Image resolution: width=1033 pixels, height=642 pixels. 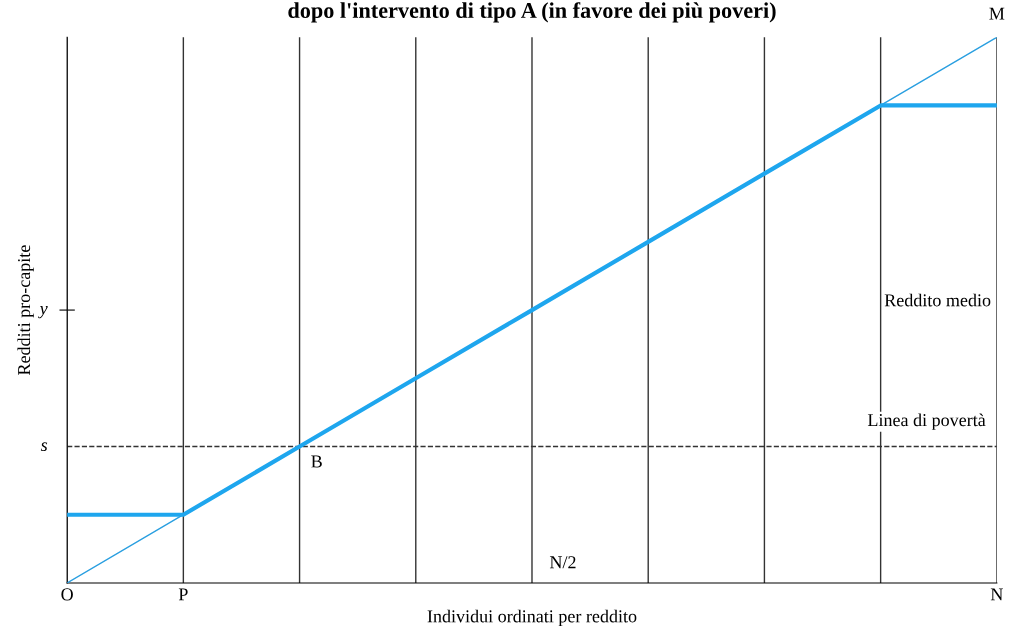 What do you see at coordinates (183, 594) in the screenshot?
I see `x-tick-label: P` at bounding box center [183, 594].